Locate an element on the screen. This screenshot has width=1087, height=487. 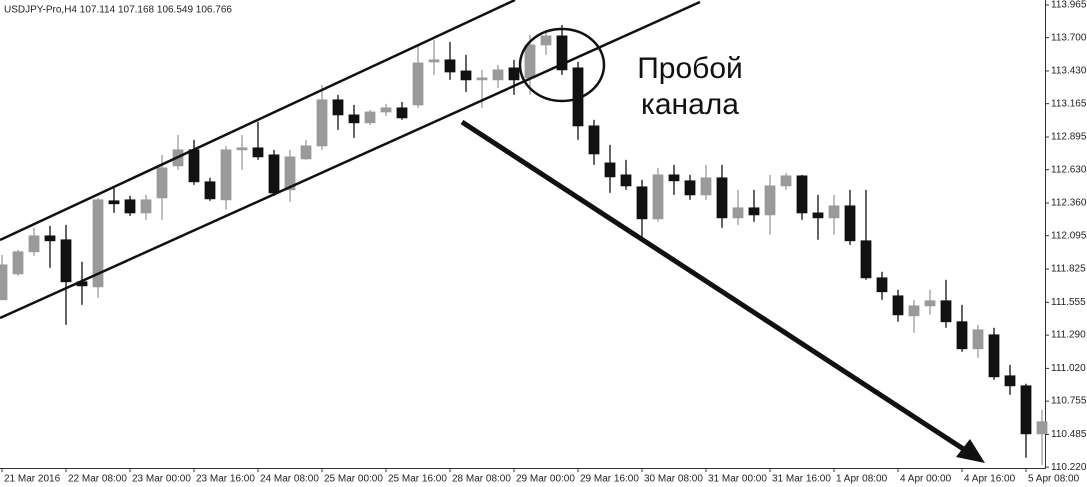
y-tick-label: 111.555 is located at coordinates (1068, 302).